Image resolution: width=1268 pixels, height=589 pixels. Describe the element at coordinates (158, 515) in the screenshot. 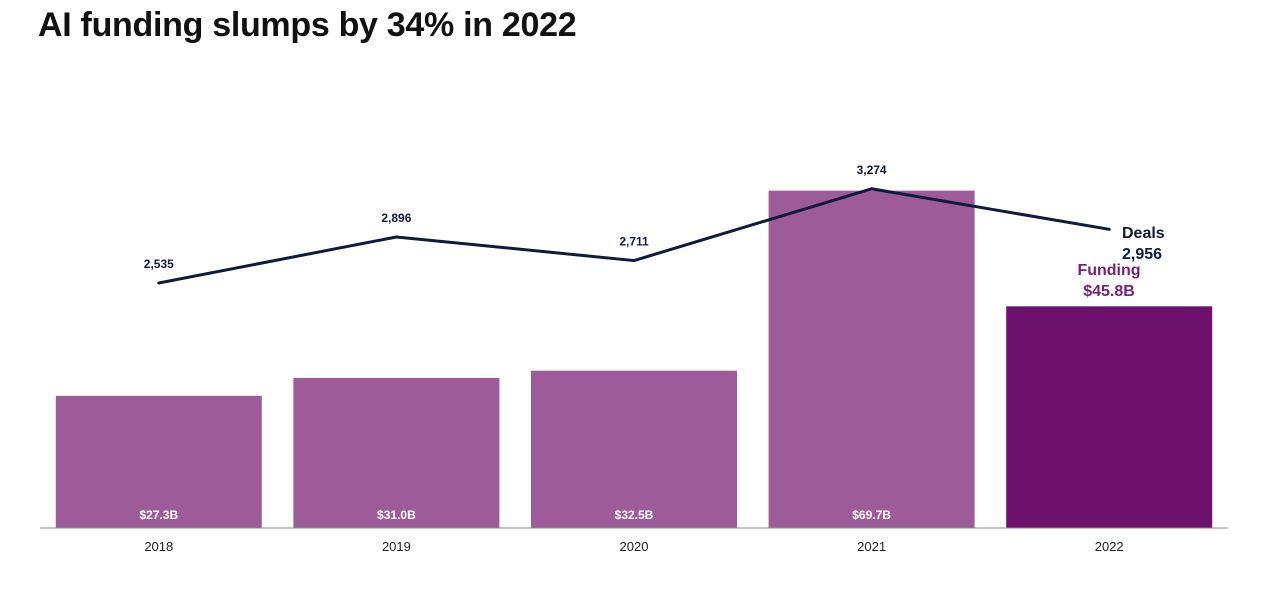

I see `funding-bar-label-2018: $27.3B` at that location.